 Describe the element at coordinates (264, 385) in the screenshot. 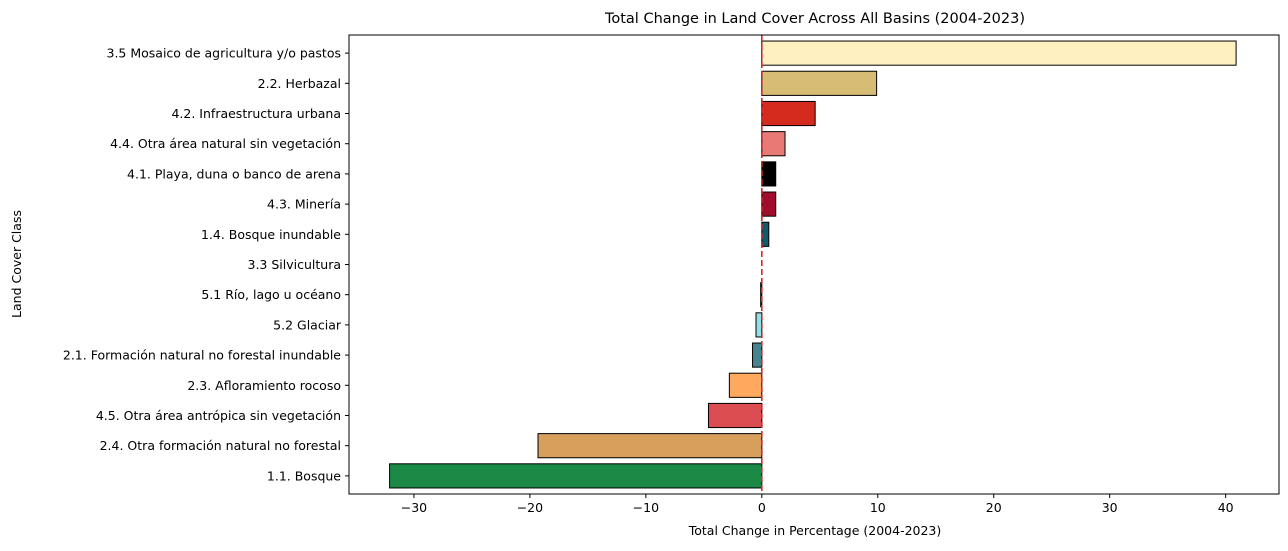

I see `y-tick-label: 2.3. Afloramiento rocoso` at that location.